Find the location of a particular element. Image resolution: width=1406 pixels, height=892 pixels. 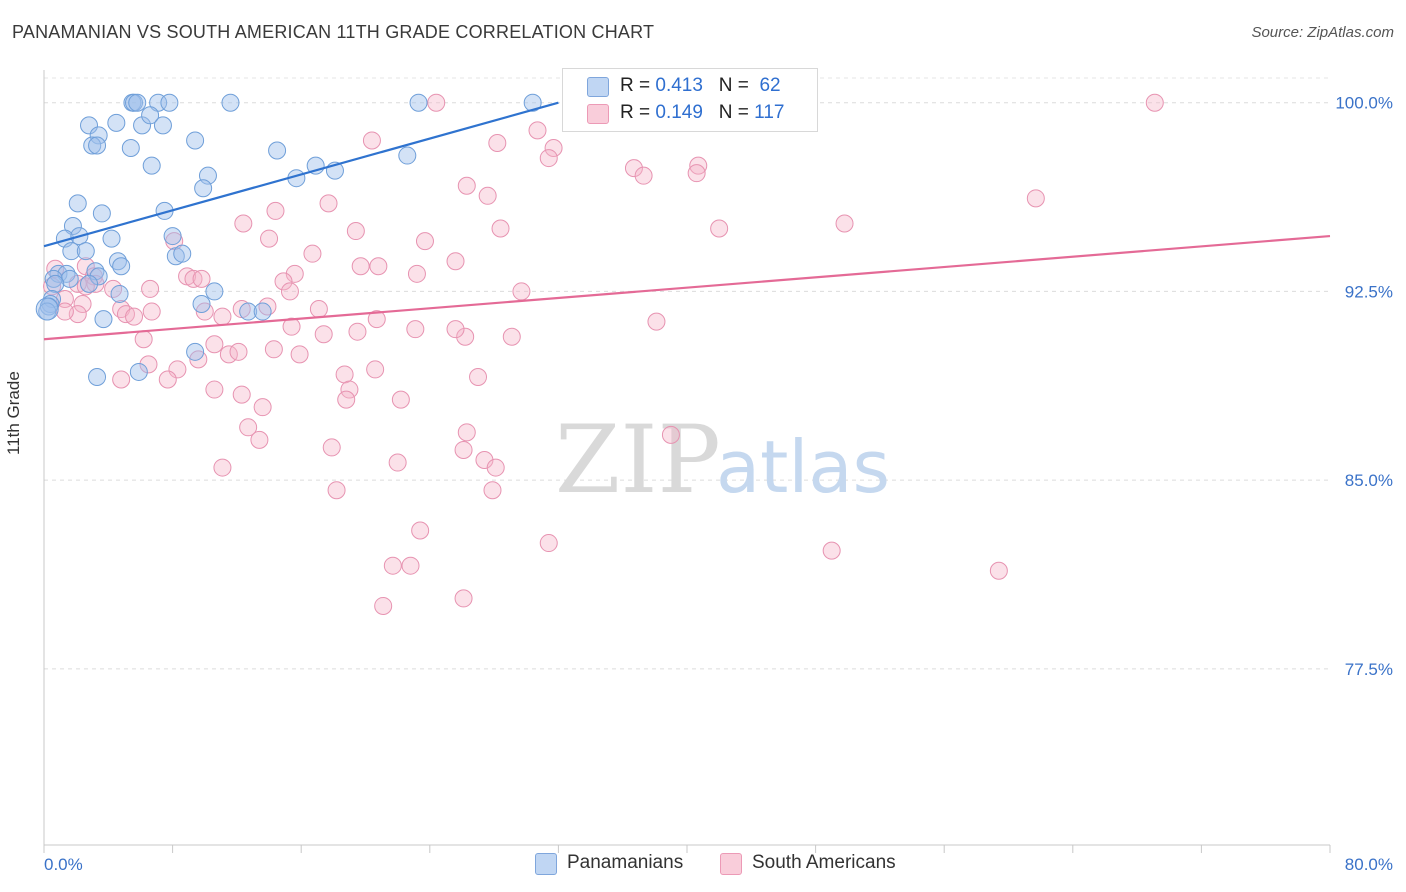

series-label-south-americans: South Americans is located at coordinates (824, 862).